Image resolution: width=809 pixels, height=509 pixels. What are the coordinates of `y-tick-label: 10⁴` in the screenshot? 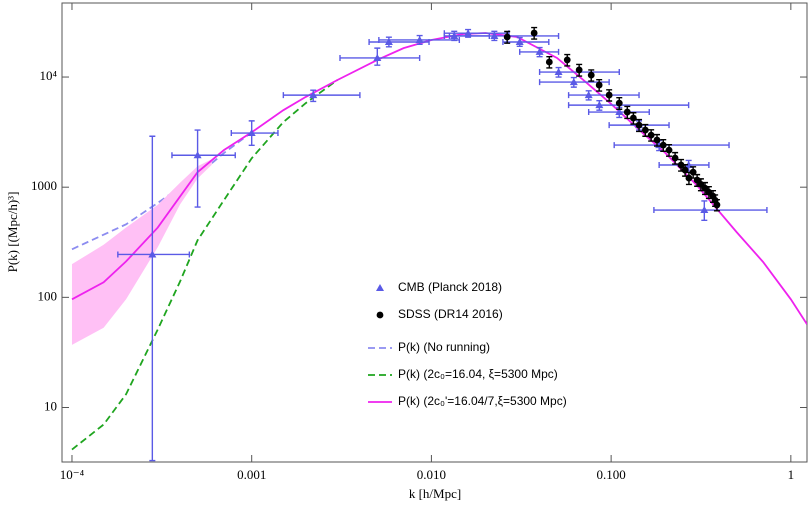 It's located at (48, 75).